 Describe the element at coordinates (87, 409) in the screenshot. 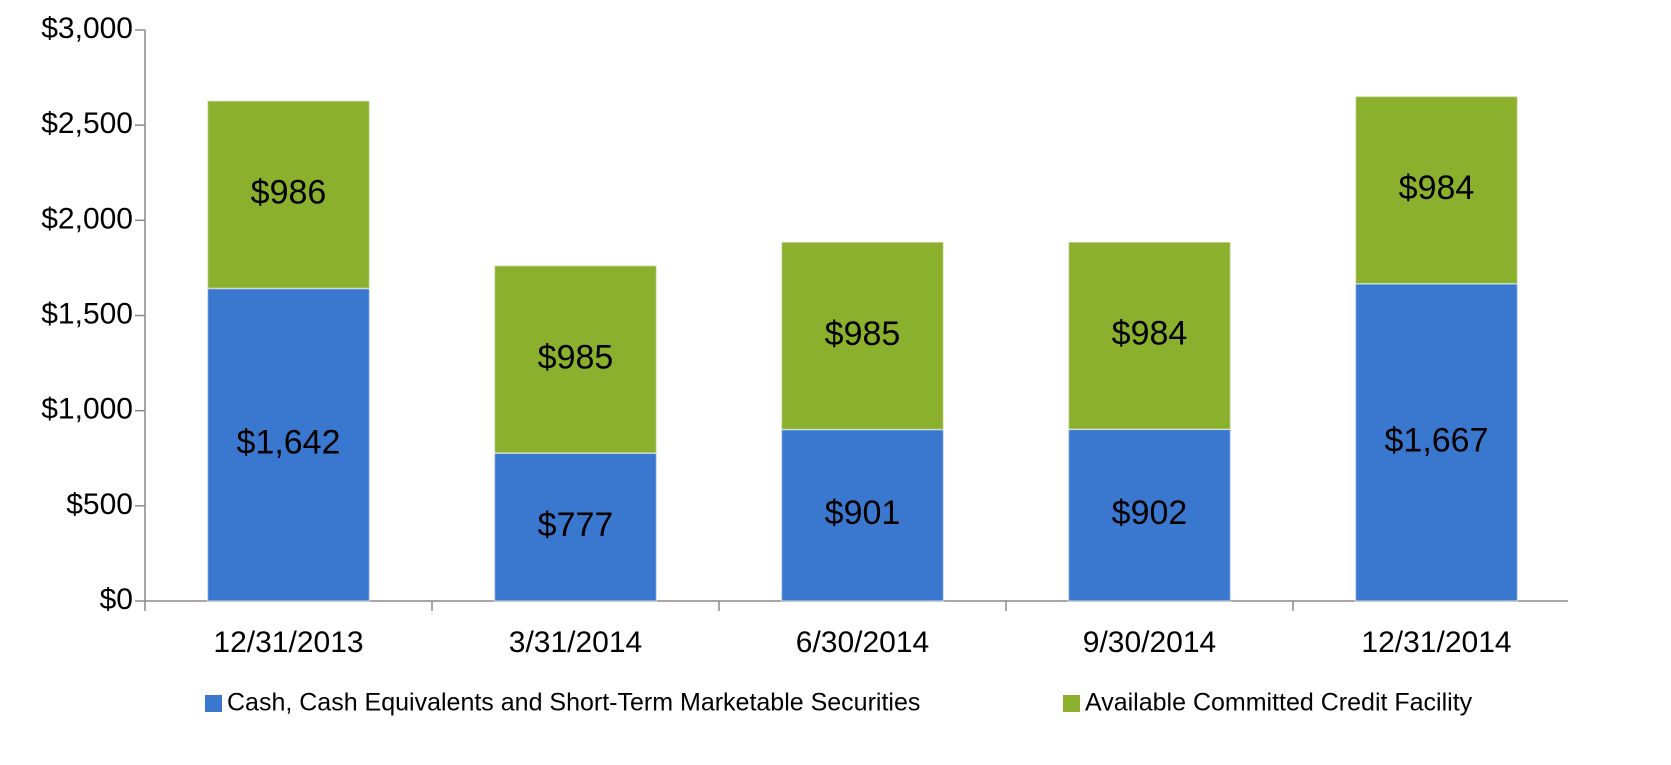

I see `y-tick-label: $1,000` at that location.